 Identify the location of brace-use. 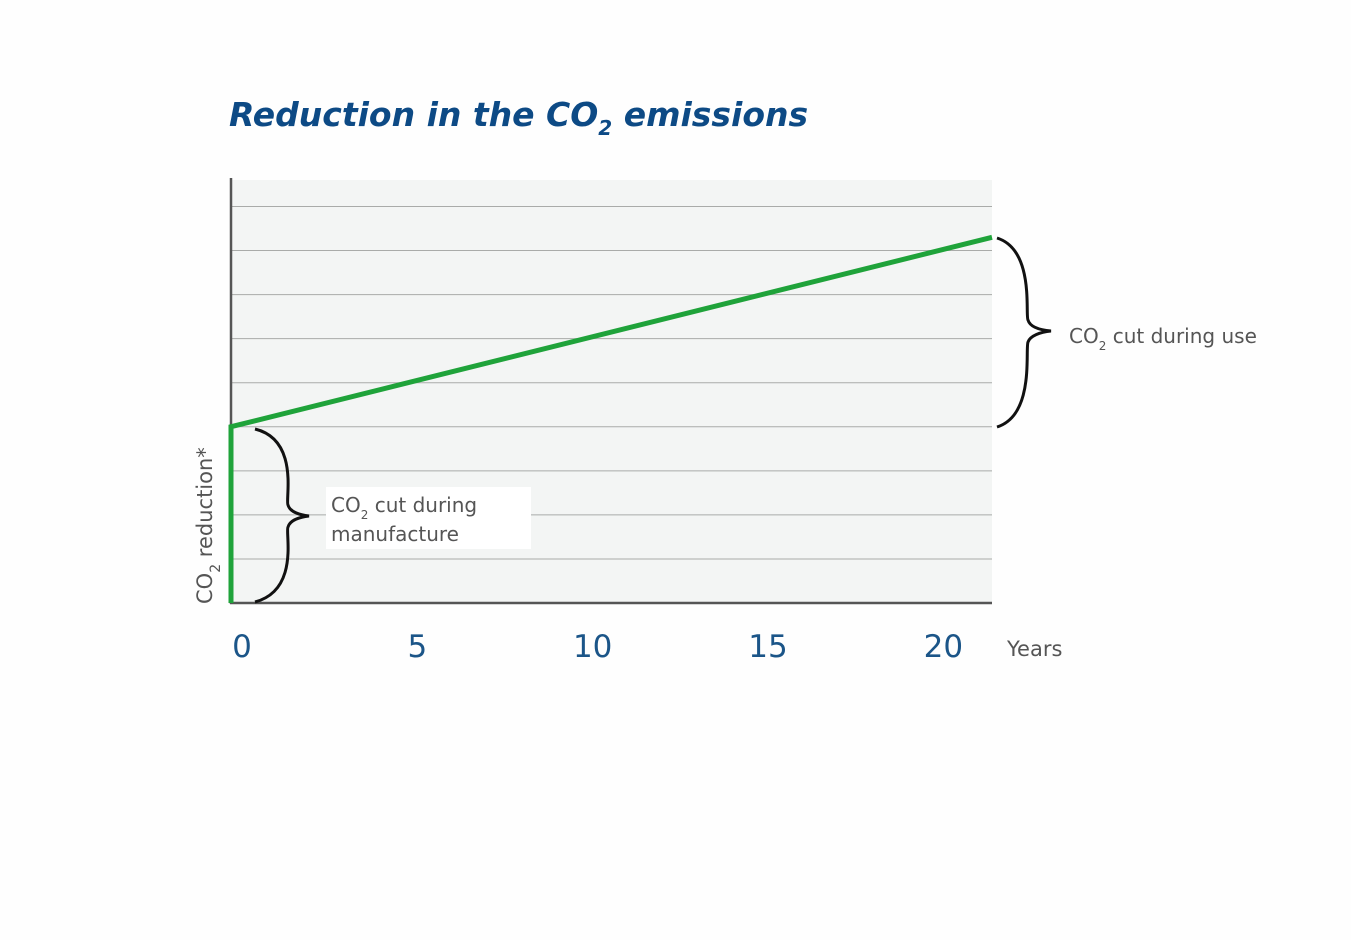
(1024, 332).